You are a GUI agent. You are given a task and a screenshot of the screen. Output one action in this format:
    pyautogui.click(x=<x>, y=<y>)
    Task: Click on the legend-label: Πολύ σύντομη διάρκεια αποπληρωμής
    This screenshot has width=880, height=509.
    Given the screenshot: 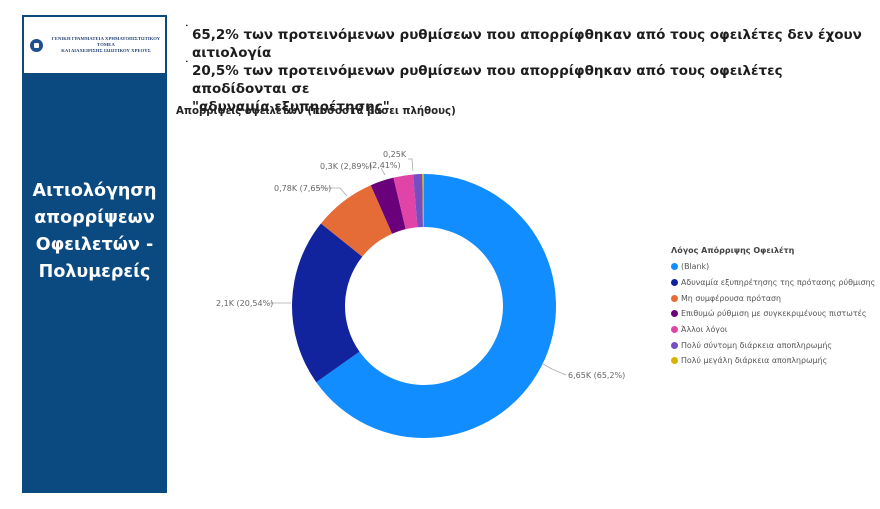 What is the action you would take?
    pyautogui.click(x=757, y=345)
    